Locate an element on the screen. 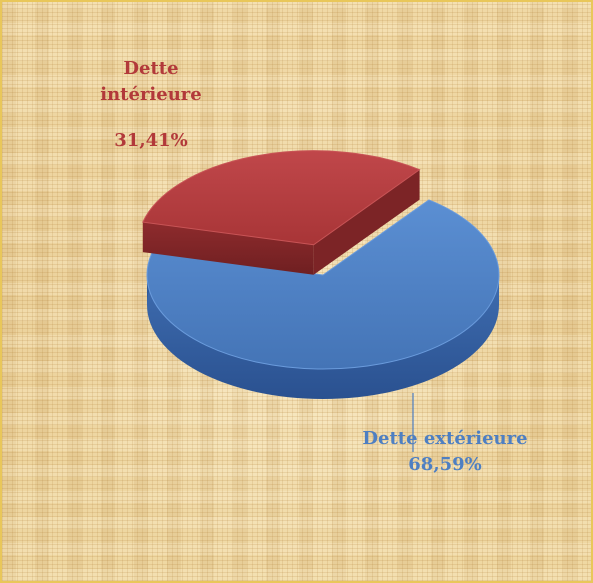  exterieure-name-label: Dette extérieure is located at coordinates (445, 438).